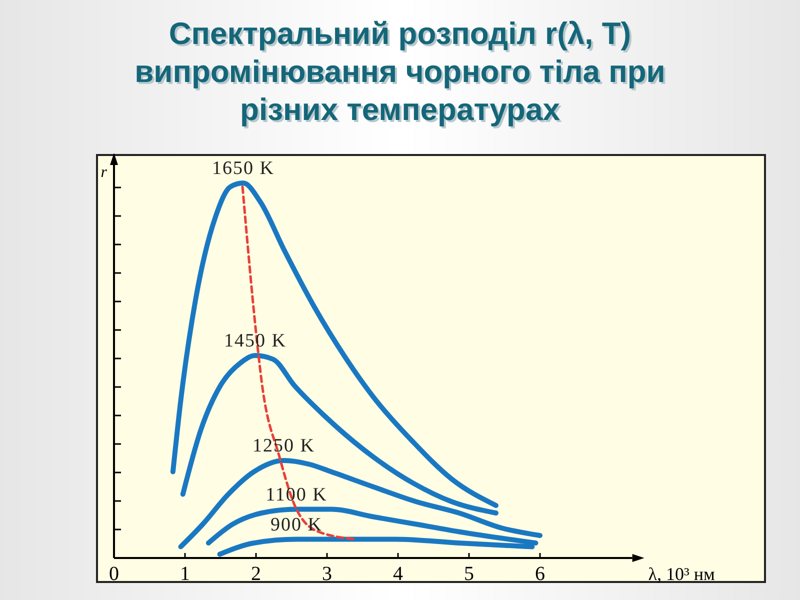  What do you see at coordinates (540, 574) in the screenshot?
I see `x-tick-label: 6` at bounding box center [540, 574].